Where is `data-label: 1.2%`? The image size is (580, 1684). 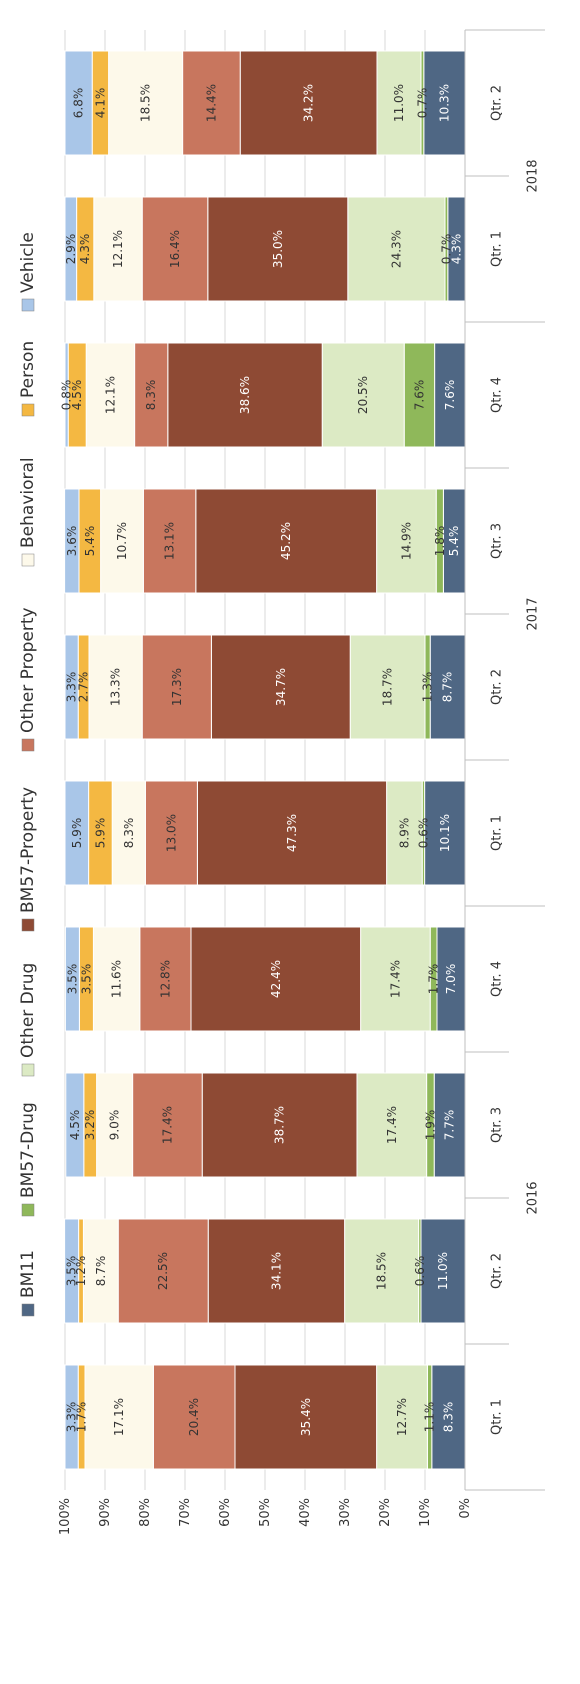
data-label: 1.2% is located at coordinates (81, 1271).